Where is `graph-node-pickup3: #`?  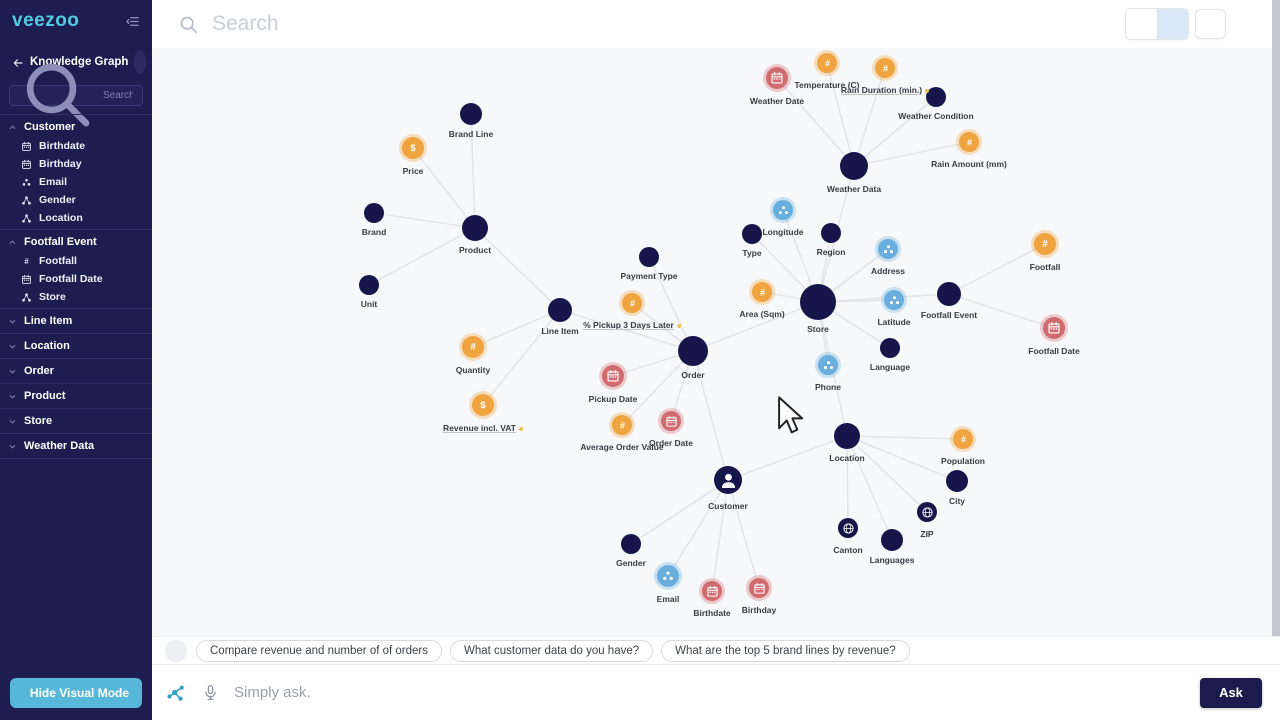
graph-node-pickup3: # is located at coordinates (632, 303).